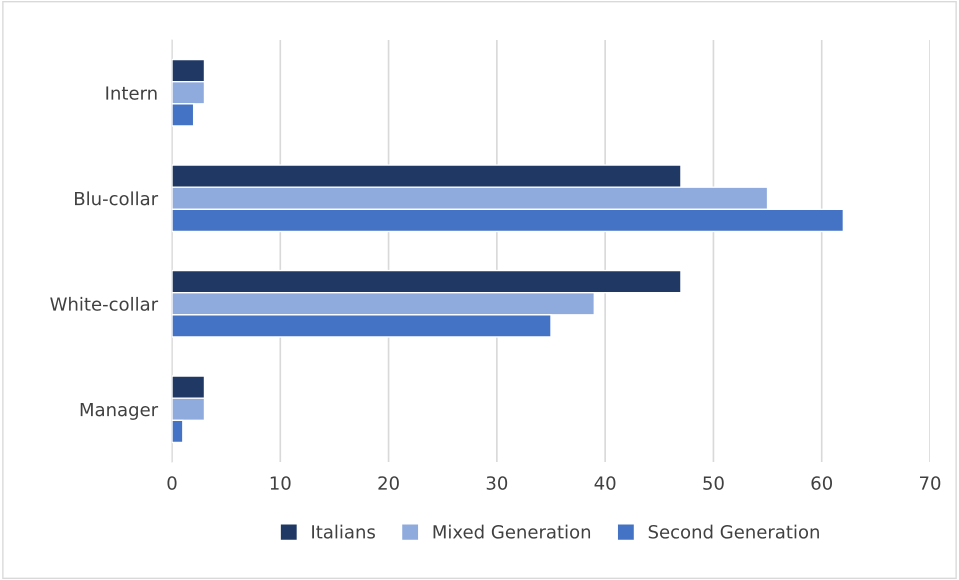 The height and width of the screenshot is (580, 959). What do you see at coordinates (116, 198) in the screenshot?
I see `y-tick-label: Blu-collar` at bounding box center [116, 198].